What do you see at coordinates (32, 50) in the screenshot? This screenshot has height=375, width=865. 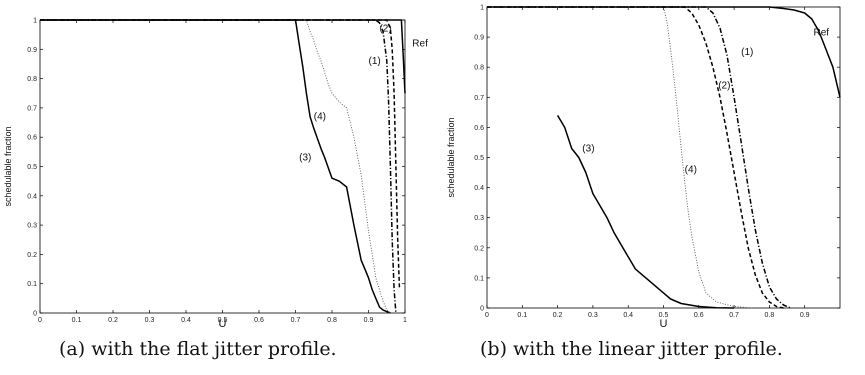 I see `chart-a-y-tick-label: 0.9` at bounding box center [32, 50].